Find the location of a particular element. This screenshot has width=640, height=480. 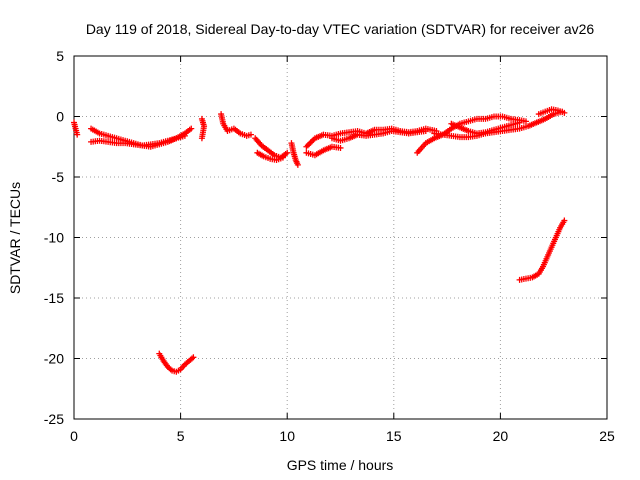

series-sat-a is located at coordinates (76, 128).